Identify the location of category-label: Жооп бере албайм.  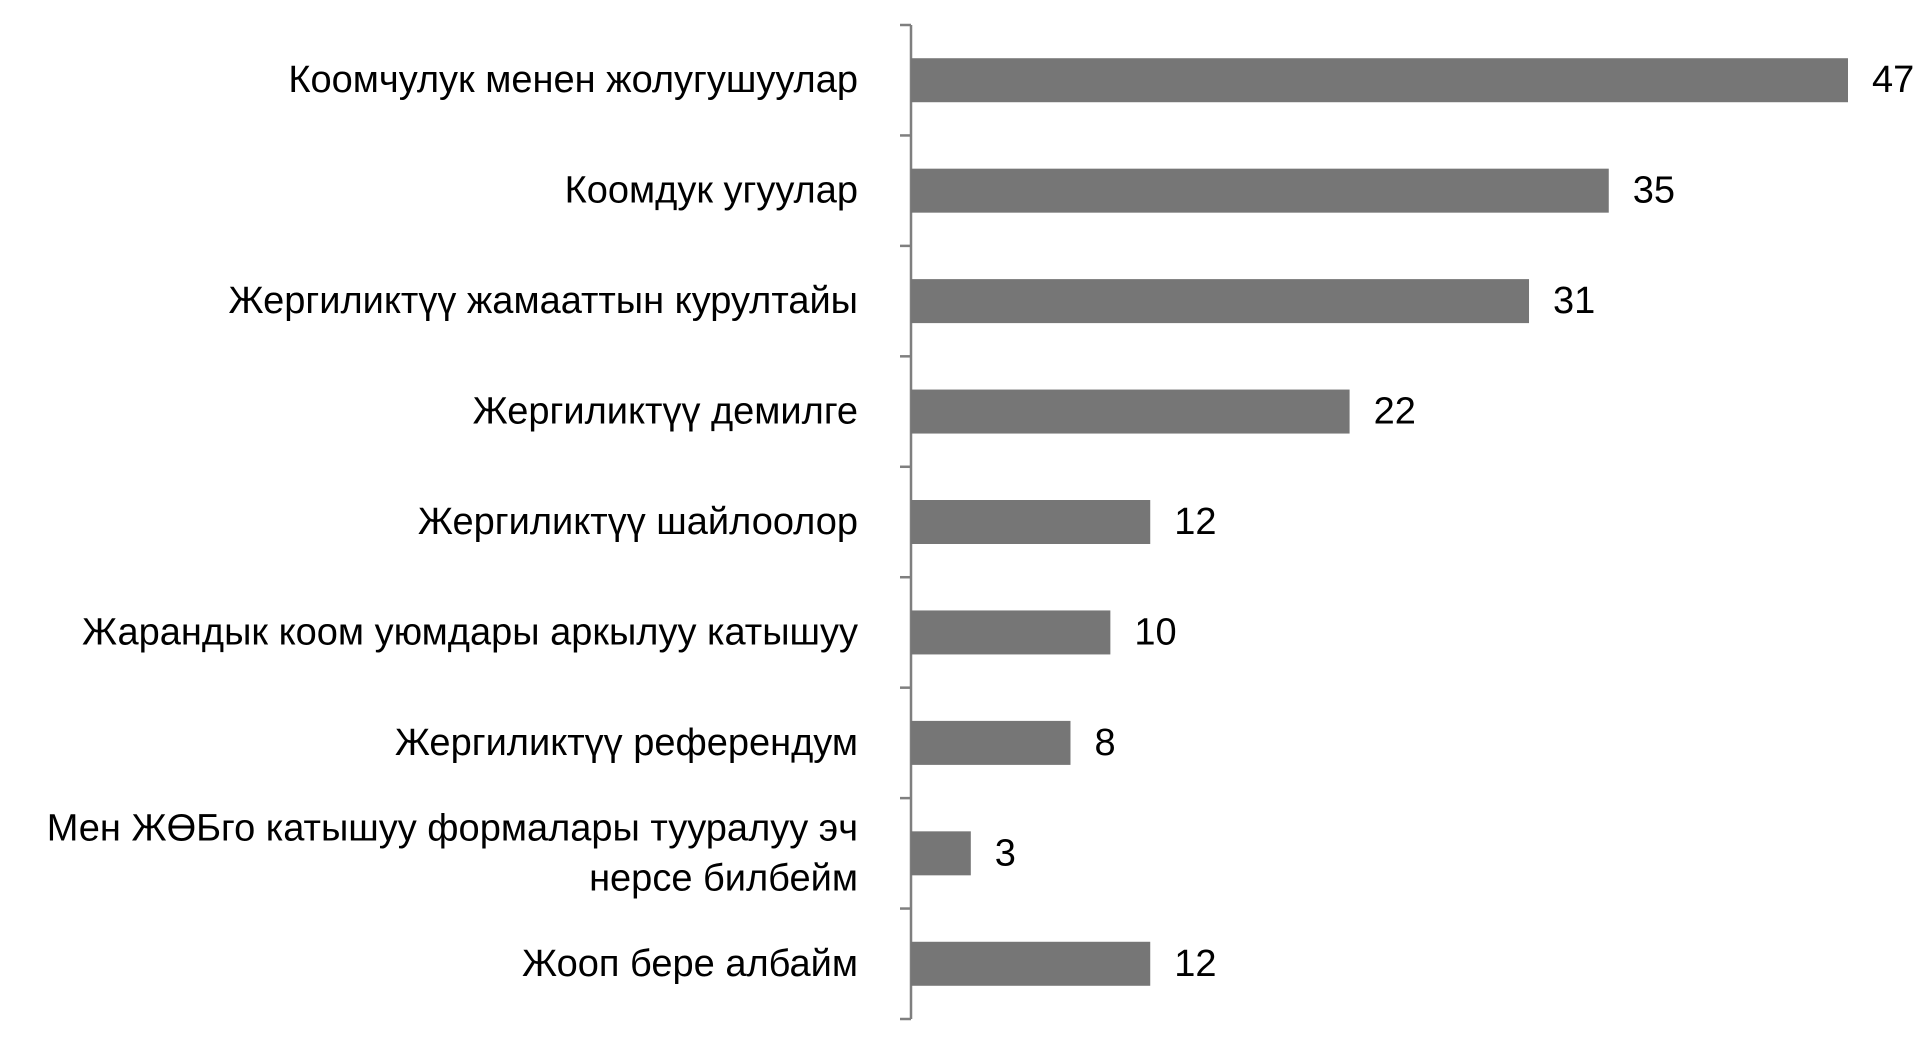
(690, 964).